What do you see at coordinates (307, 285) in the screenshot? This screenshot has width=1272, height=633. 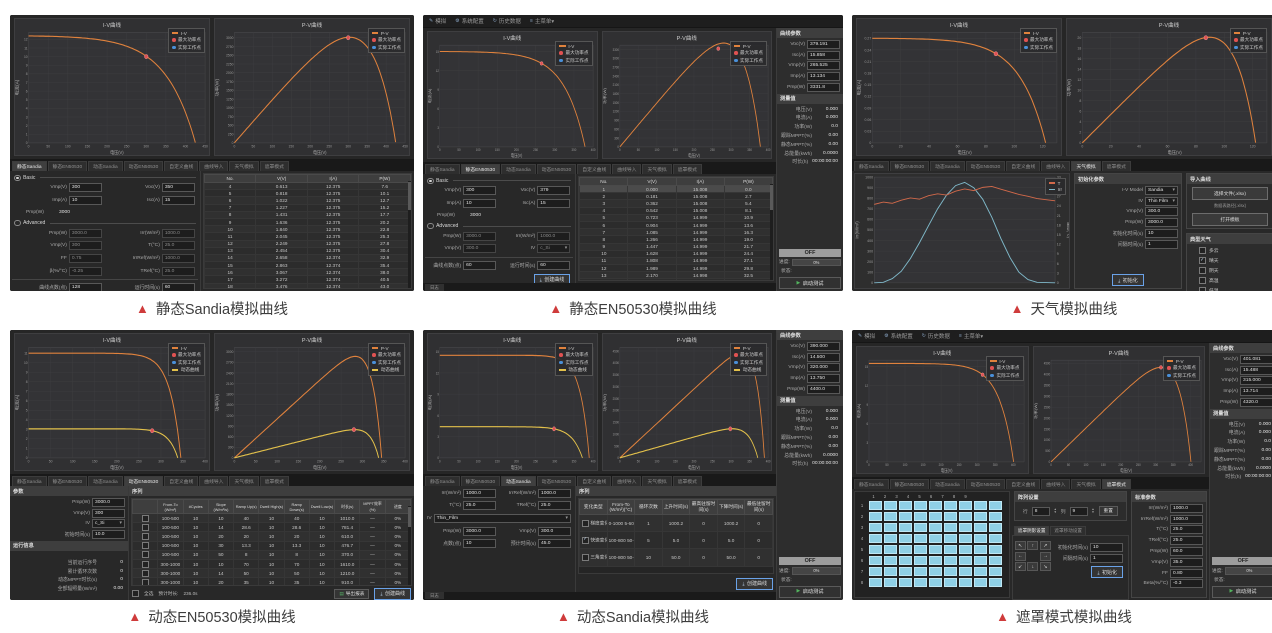 I see `table-row: 18 3.476 12.374 43.0` at bounding box center [307, 285].